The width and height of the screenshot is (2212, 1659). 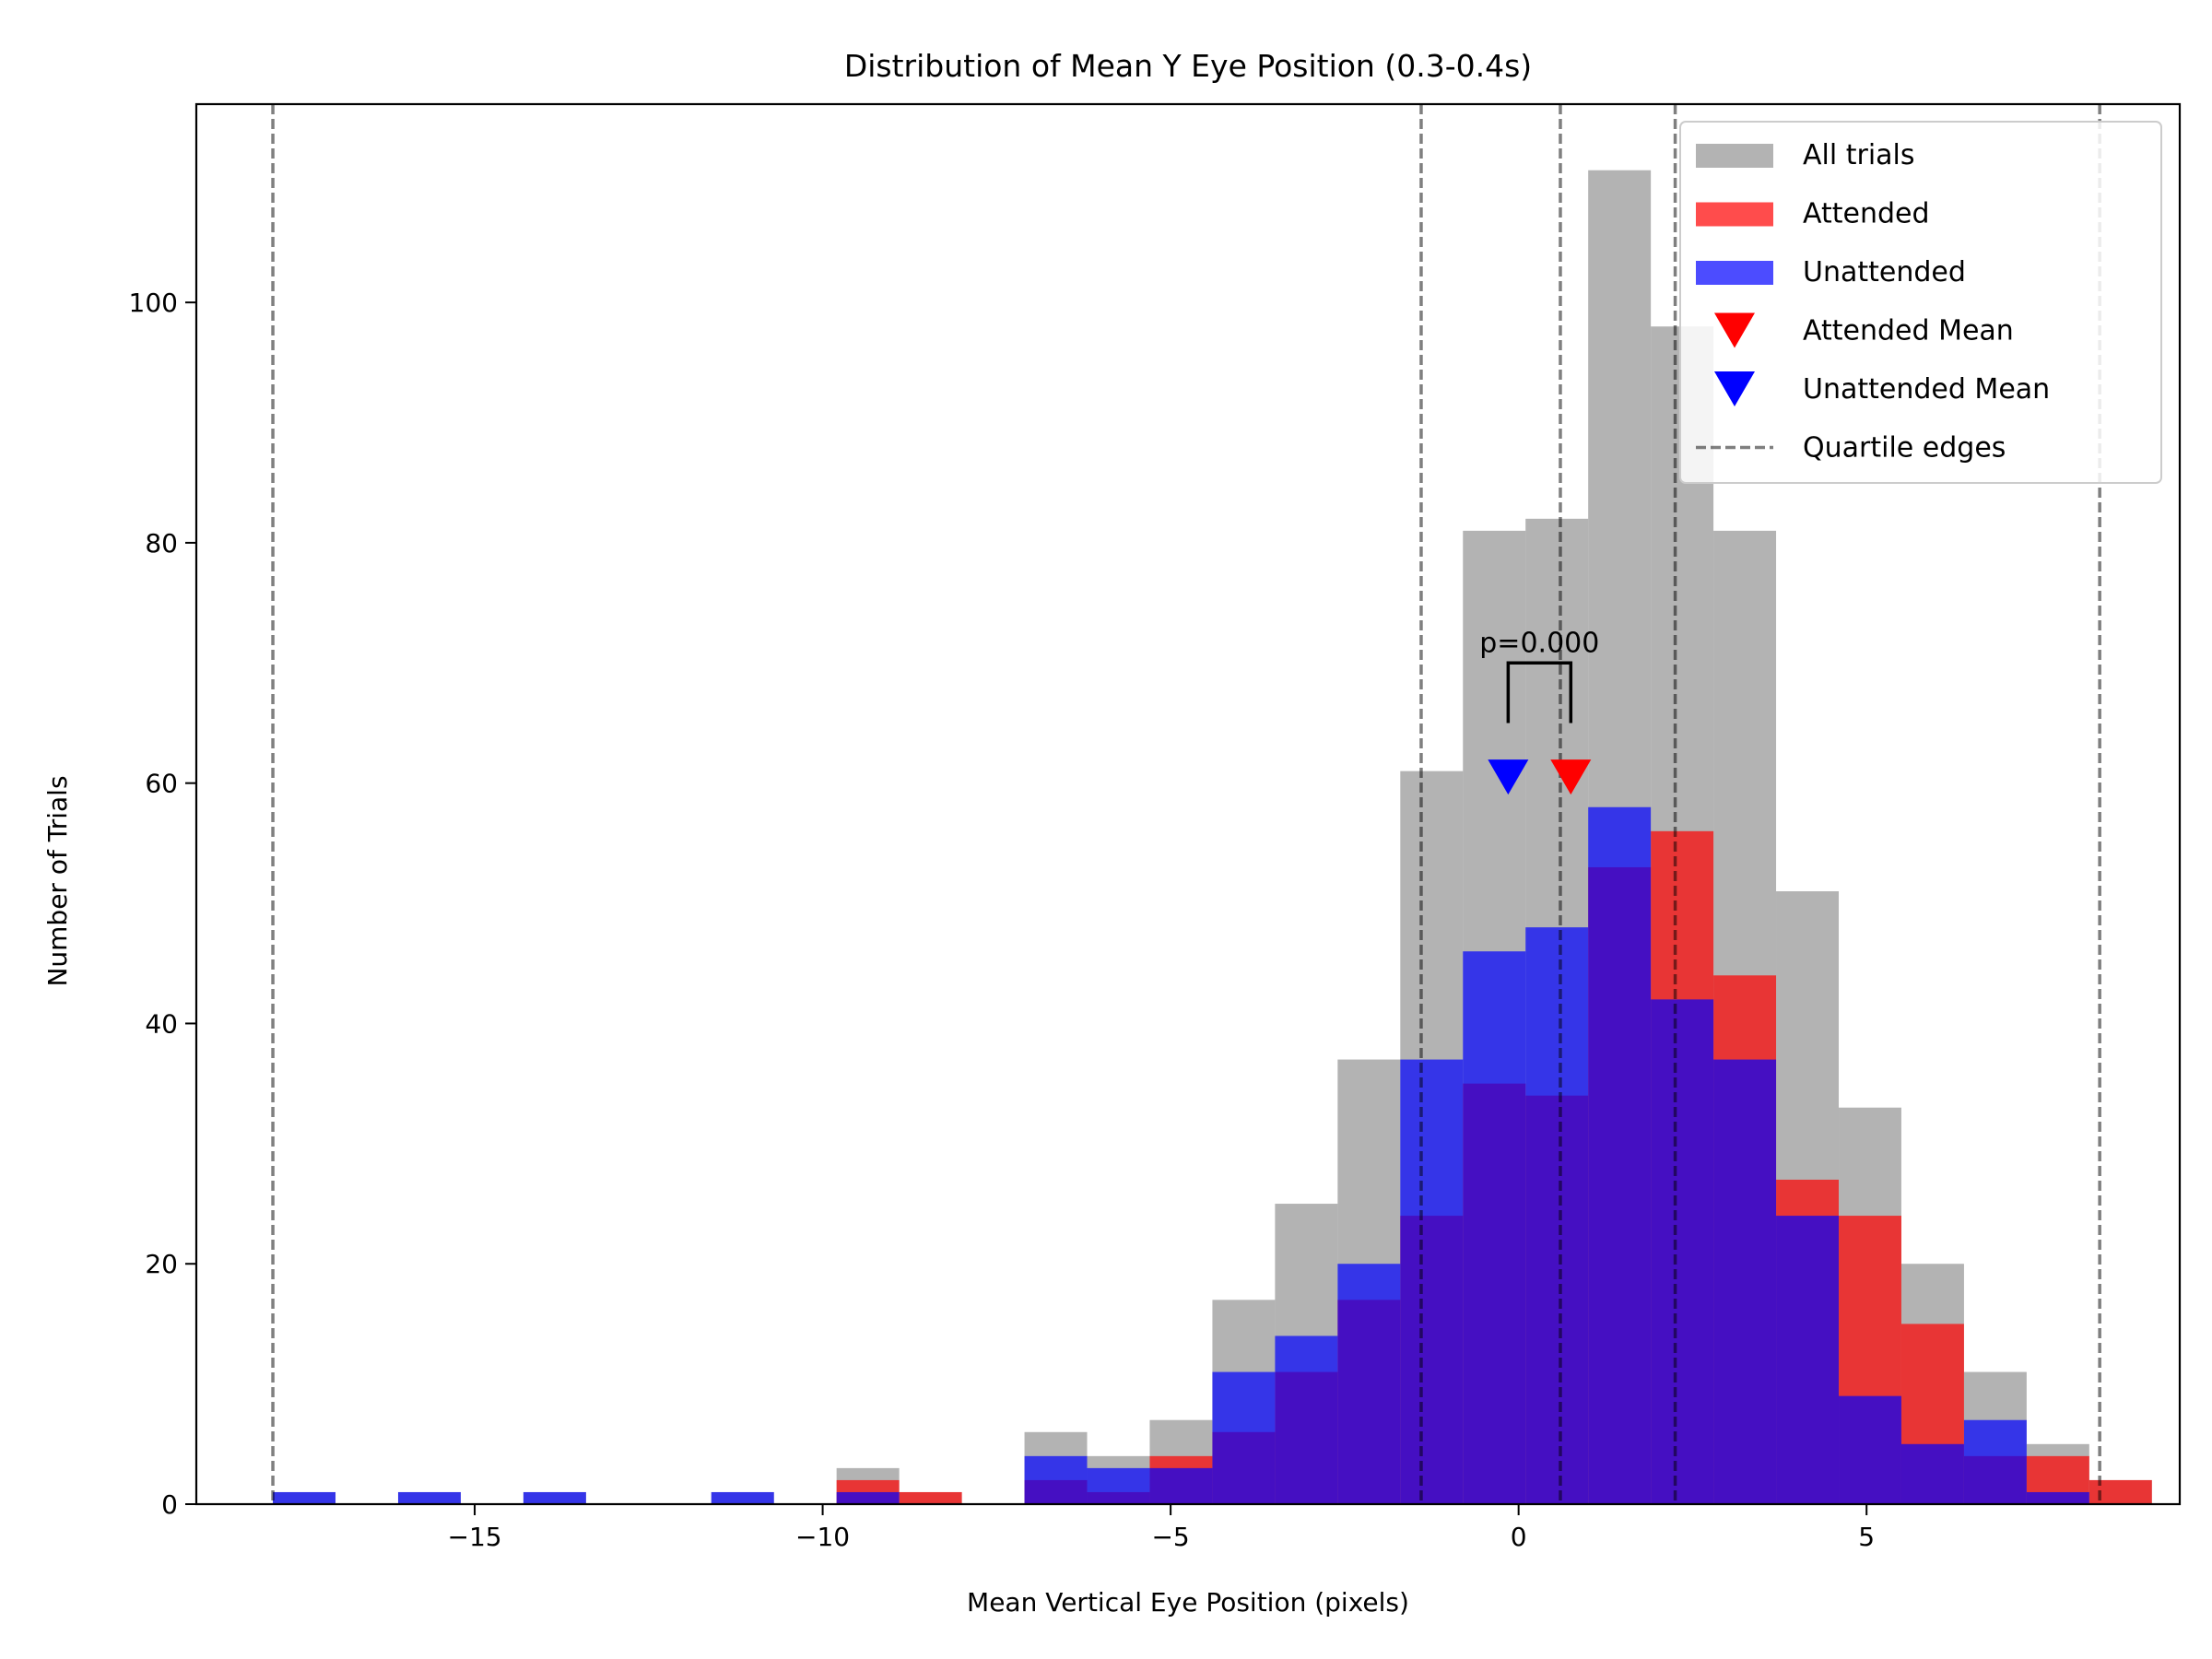 I want to click on legend-entry: Unattended, so click(x=1831, y=272).